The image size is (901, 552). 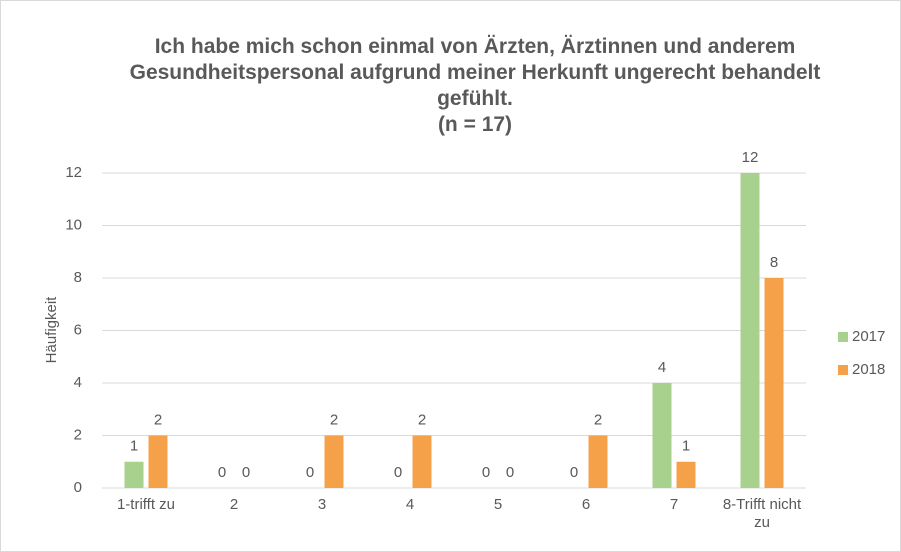 What do you see at coordinates (146, 504) in the screenshot?
I see `x-tick-label: 1-trifft zu` at bounding box center [146, 504].